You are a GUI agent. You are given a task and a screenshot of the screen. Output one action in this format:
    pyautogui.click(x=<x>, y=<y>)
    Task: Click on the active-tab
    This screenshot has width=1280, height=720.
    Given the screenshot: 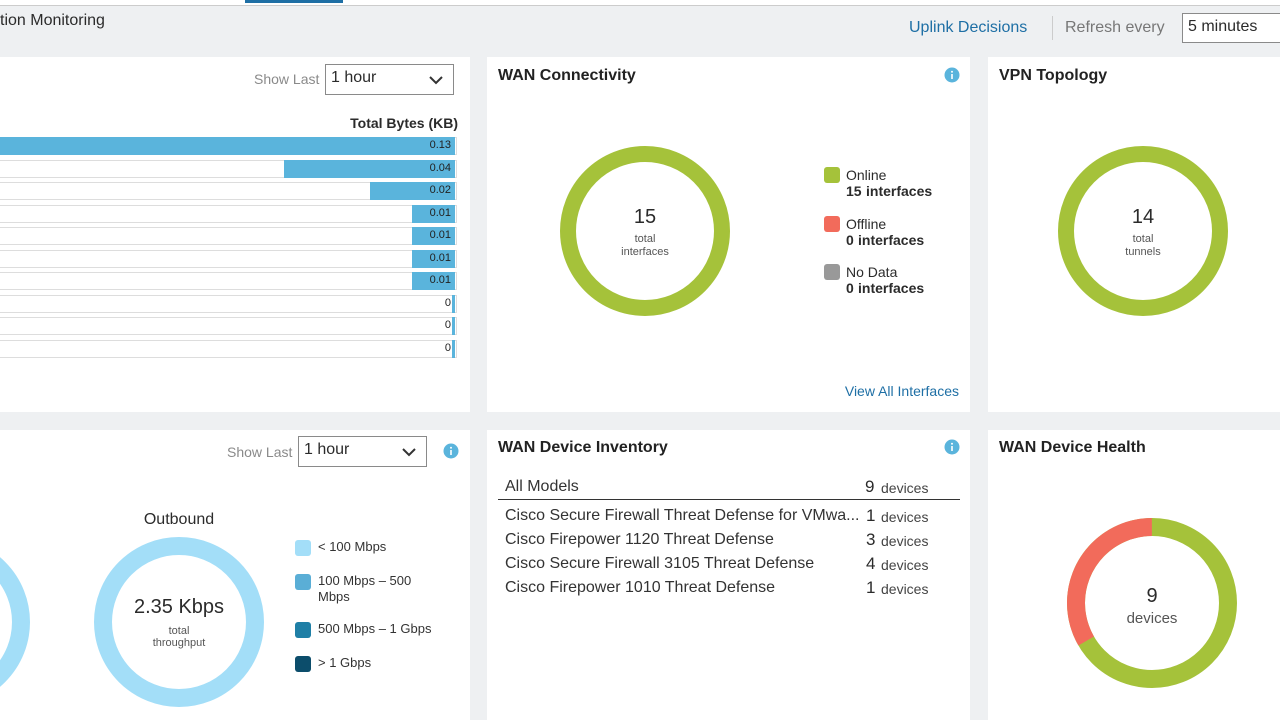 What is the action you would take?
    pyautogui.click(x=294, y=1)
    